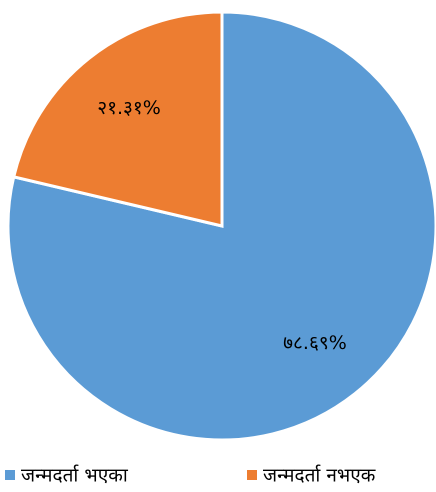 This screenshot has width=436, height=492. Describe the element at coordinates (319, 475) in the screenshot. I see `legend-label: जन्मदर्ता नभएक` at that location.